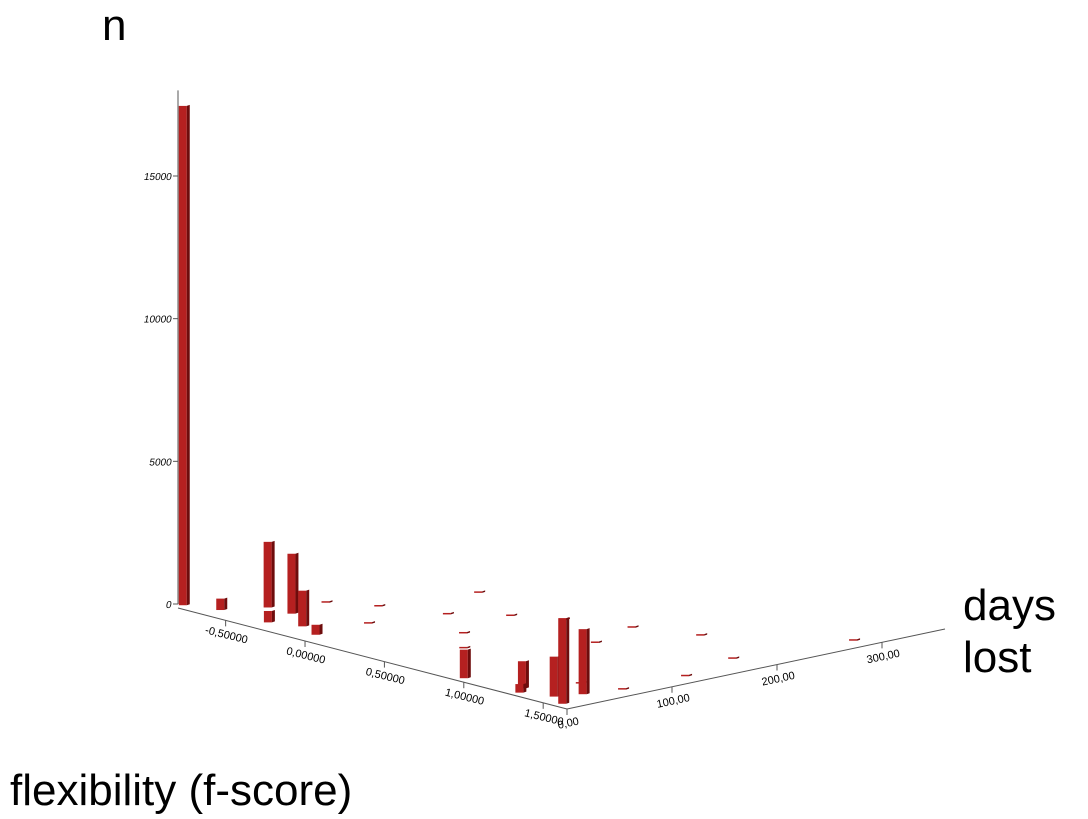 Image resolution: width=1088 pixels, height=819 pixels. I want to click on z-tick-label: 300,00, so click(883, 657).